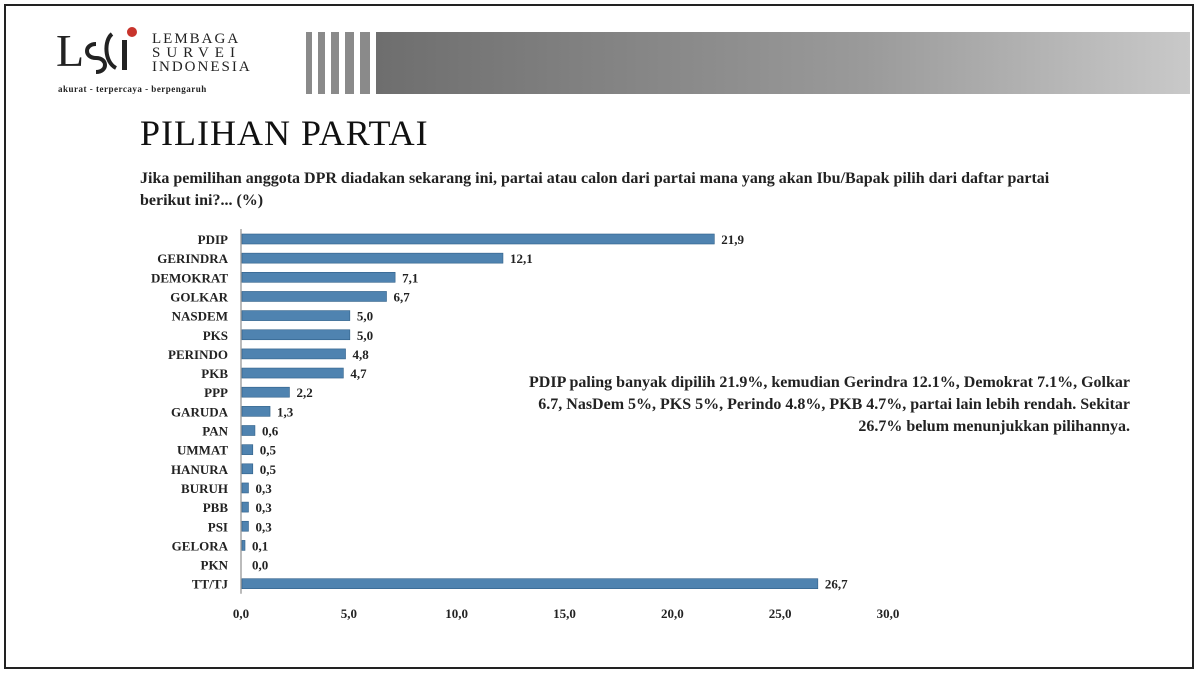 The width and height of the screenshot is (1200, 675). What do you see at coordinates (260, 565) in the screenshot?
I see `value-label: 0,0` at bounding box center [260, 565].